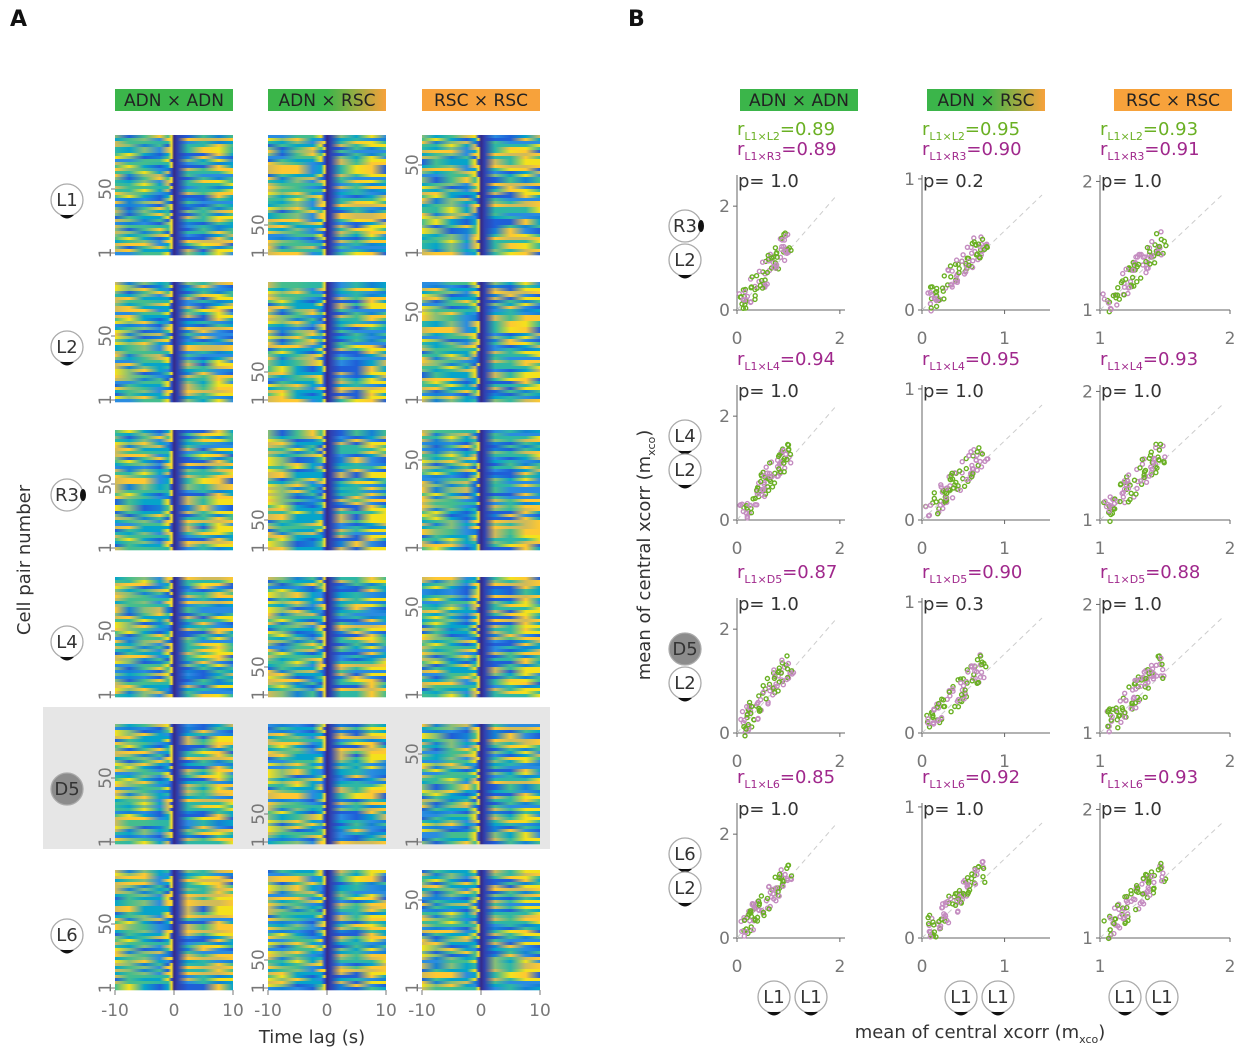 The image size is (1235, 1049). What do you see at coordinates (66, 642) in the screenshot?
I see `icon-label: L4` at bounding box center [66, 642].